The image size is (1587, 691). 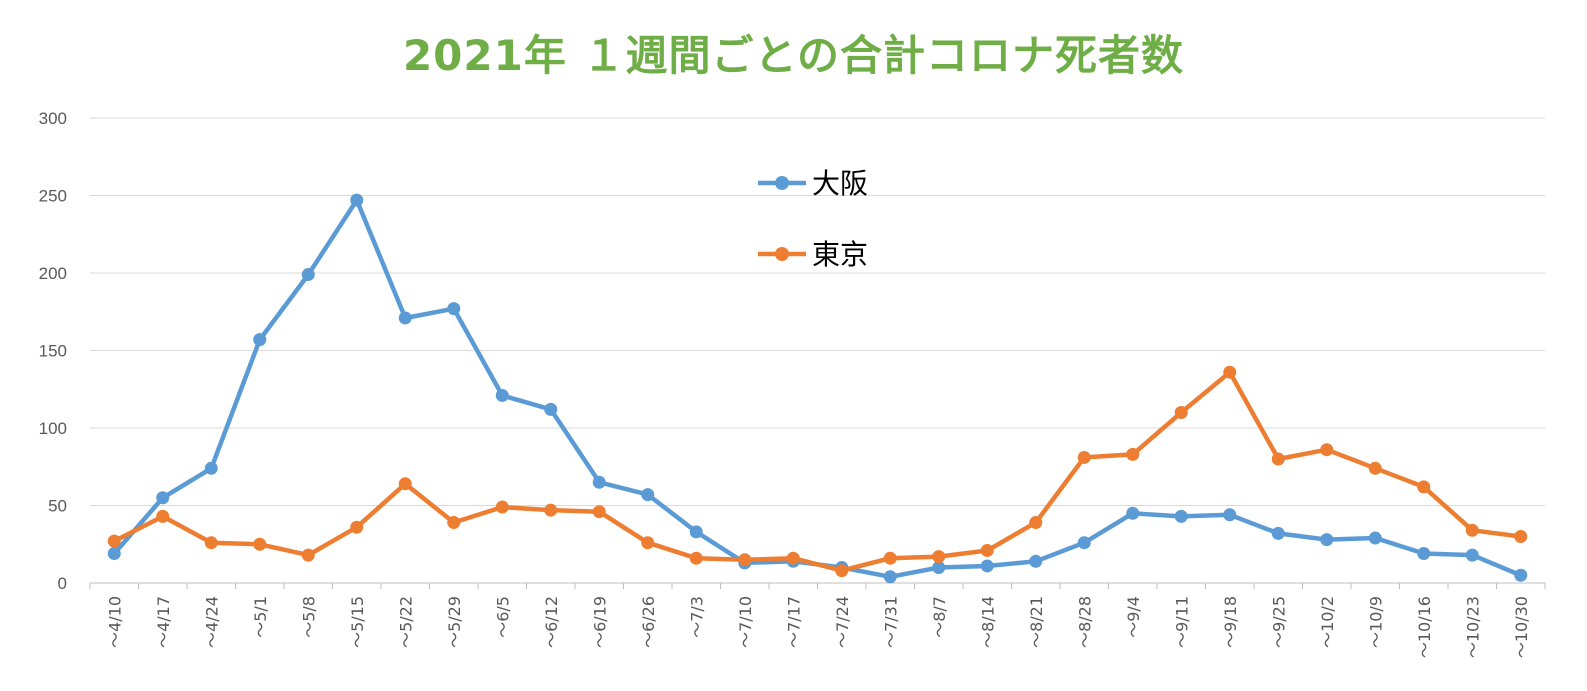 What do you see at coordinates (1278, 622) in the screenshot?
I see `x-tick-label: ～9/25` at bounding box center [1278, 622].